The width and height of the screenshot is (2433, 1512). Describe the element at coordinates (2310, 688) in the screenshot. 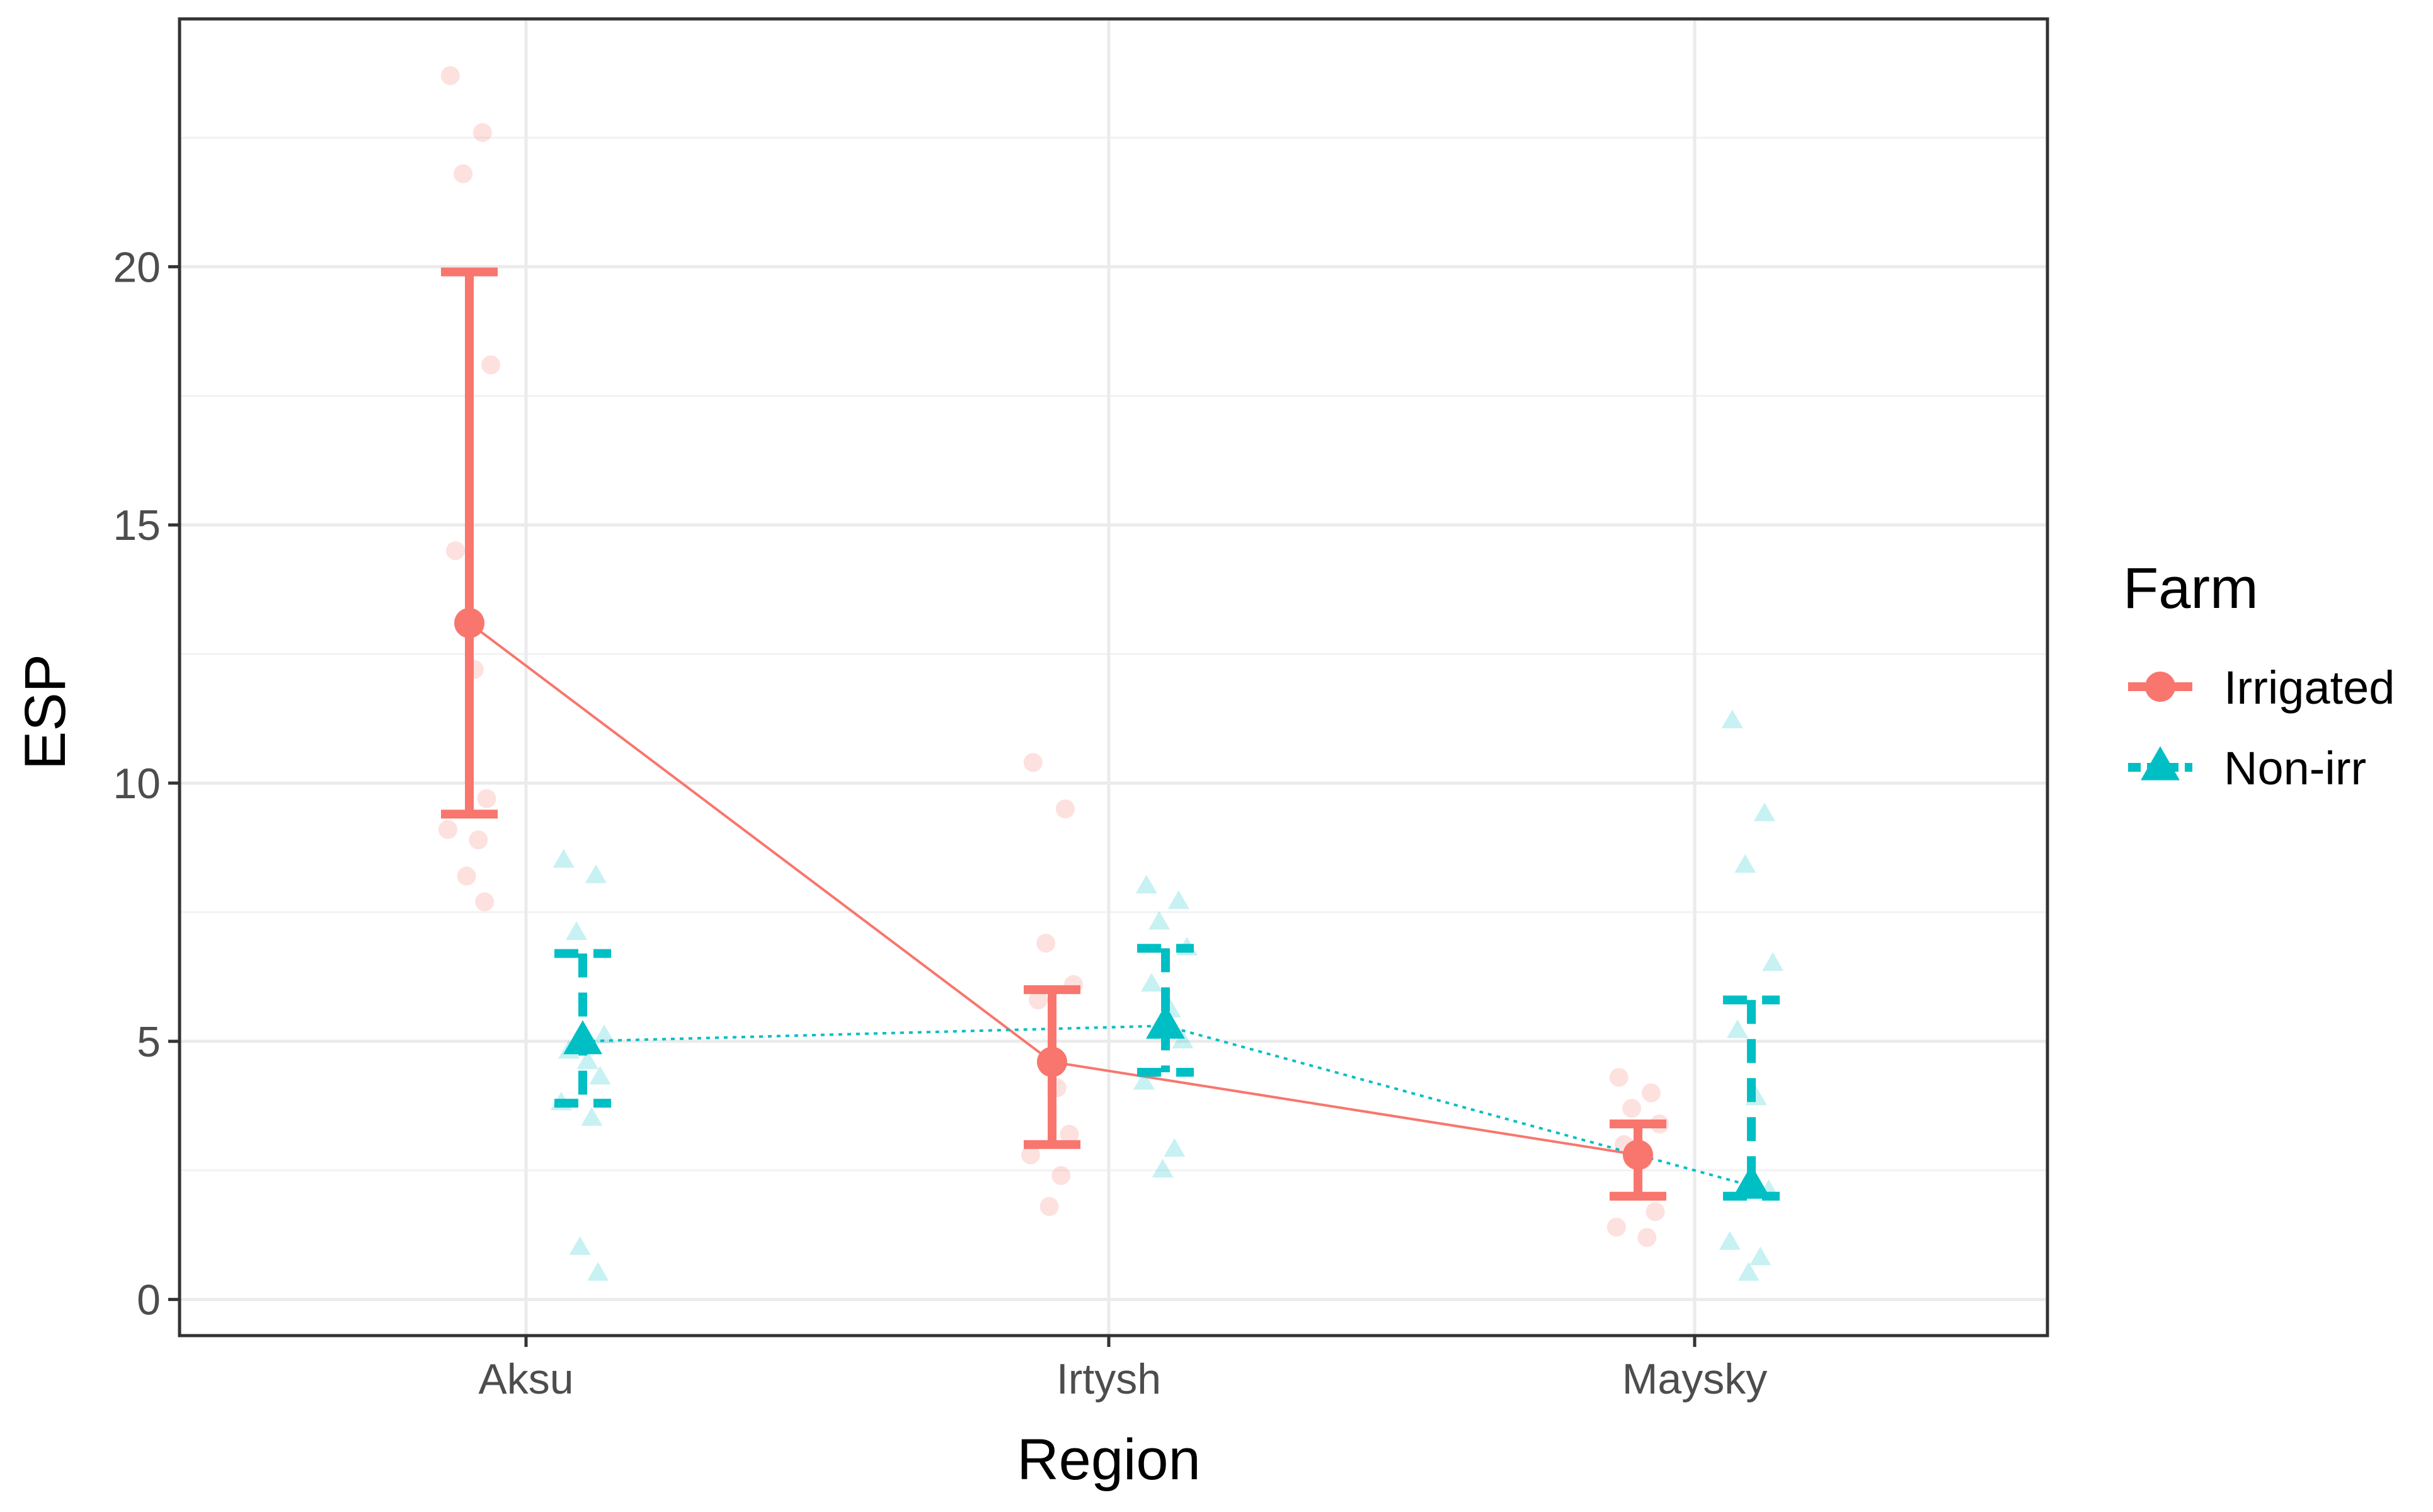

I see `legend-label: Irrigated` at that location.